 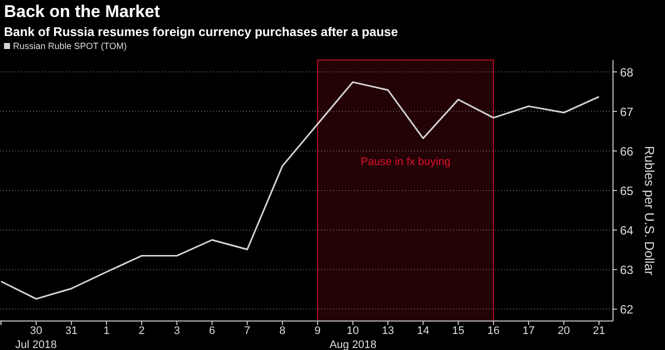 I want to click on x-tick-label: 14, so click(x=423, y=331).